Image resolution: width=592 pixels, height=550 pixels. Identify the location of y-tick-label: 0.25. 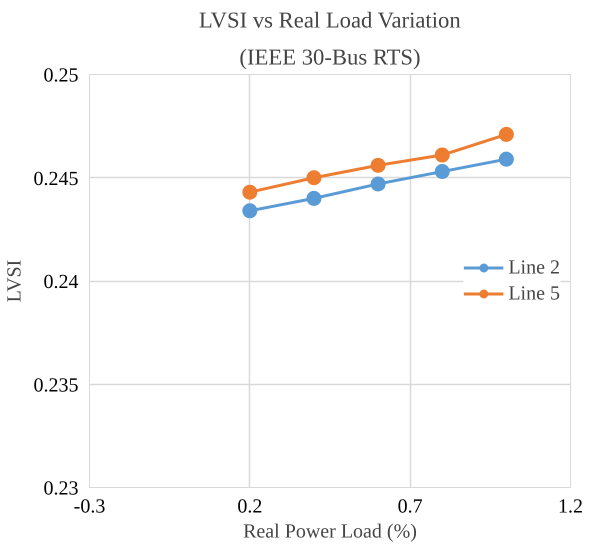
(61, 75).